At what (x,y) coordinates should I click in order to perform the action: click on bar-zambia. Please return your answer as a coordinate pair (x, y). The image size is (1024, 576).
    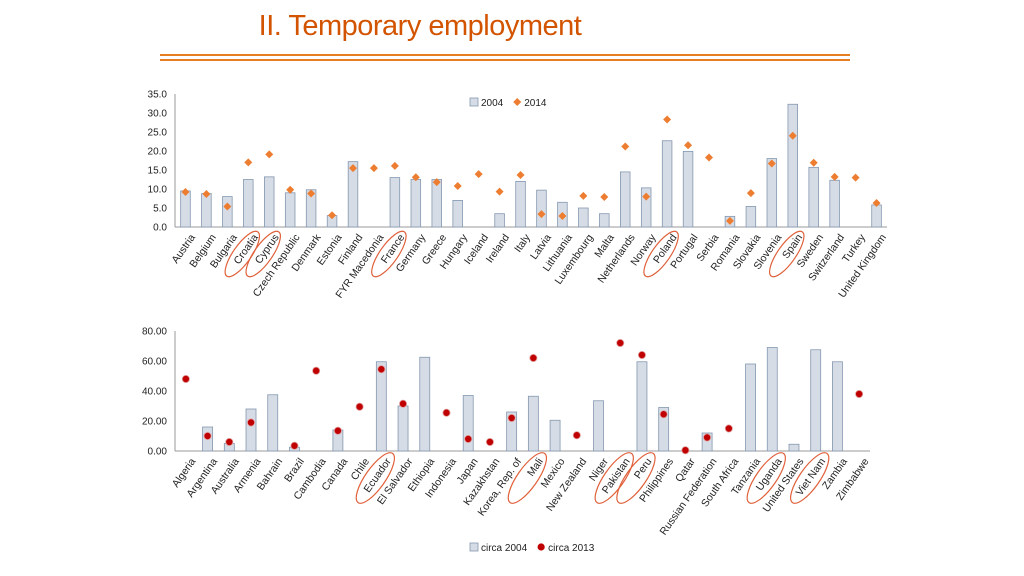
    Looking at the image, I should click on (837, 406).